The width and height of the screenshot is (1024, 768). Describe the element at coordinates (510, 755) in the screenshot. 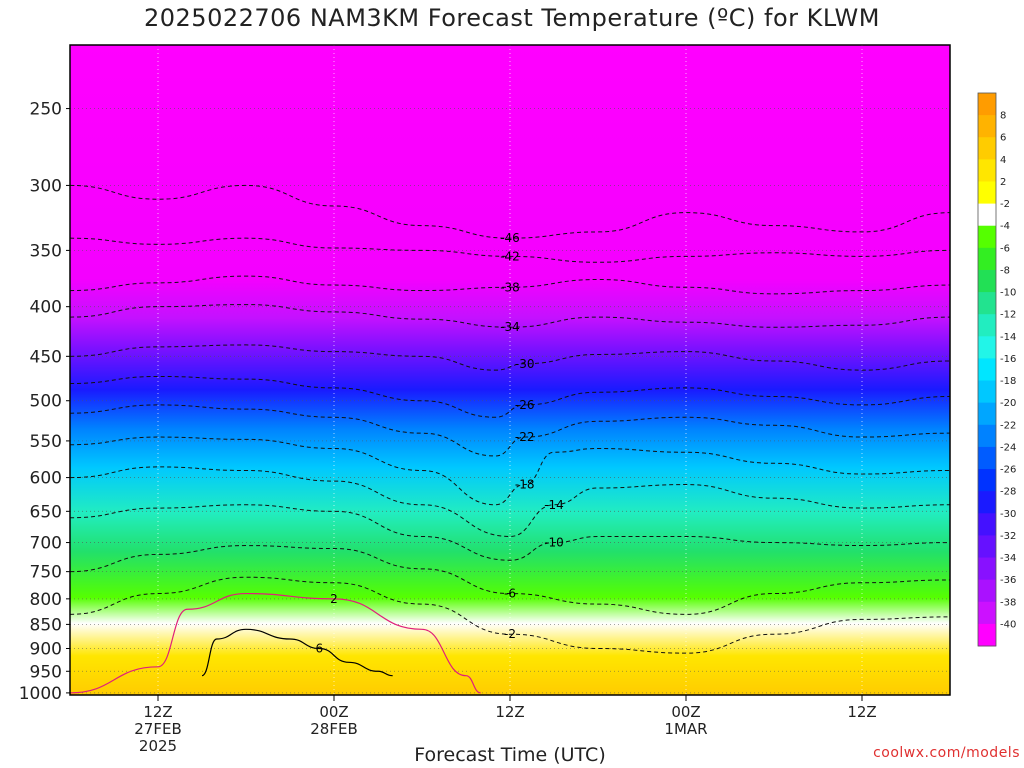

I see `x-axis-title: Forecast Time (UTC)` at that location.